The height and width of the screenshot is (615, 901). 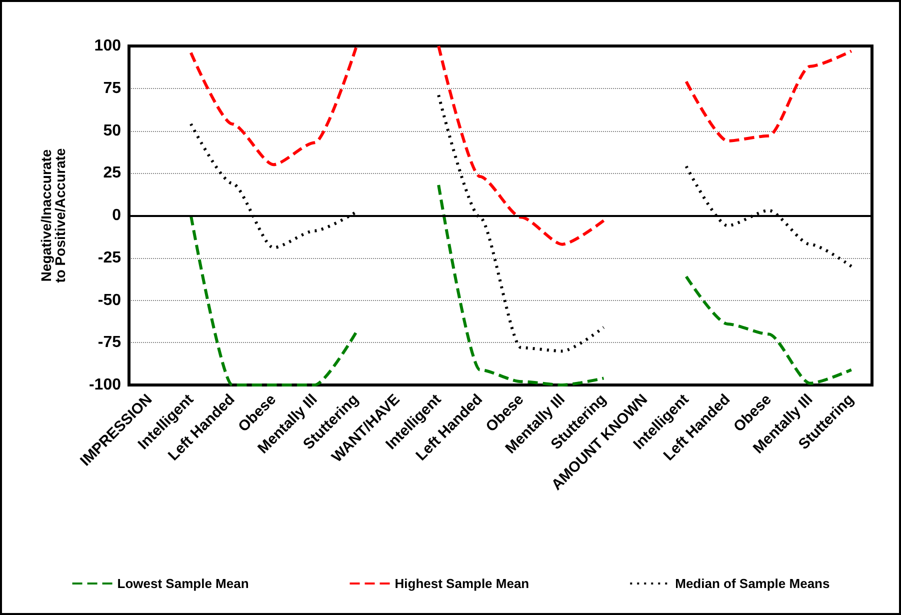 What do you see at coordinates (53, 215) in the screenshot?
I see `y-axis-title: Negative/Inaccurate to Positive/Accurate` at bounding box center [53, 215].